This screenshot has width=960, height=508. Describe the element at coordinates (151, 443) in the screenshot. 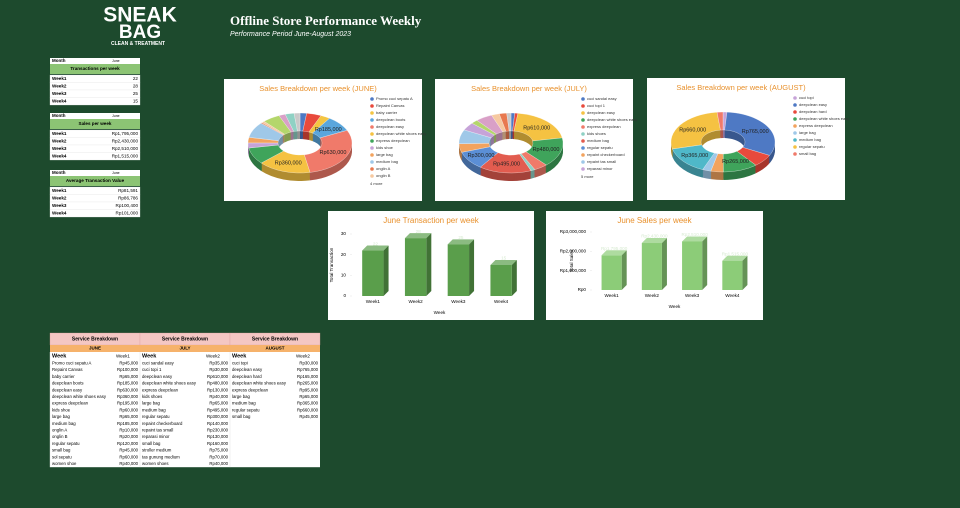

I see `service-name: small bag` at that location.